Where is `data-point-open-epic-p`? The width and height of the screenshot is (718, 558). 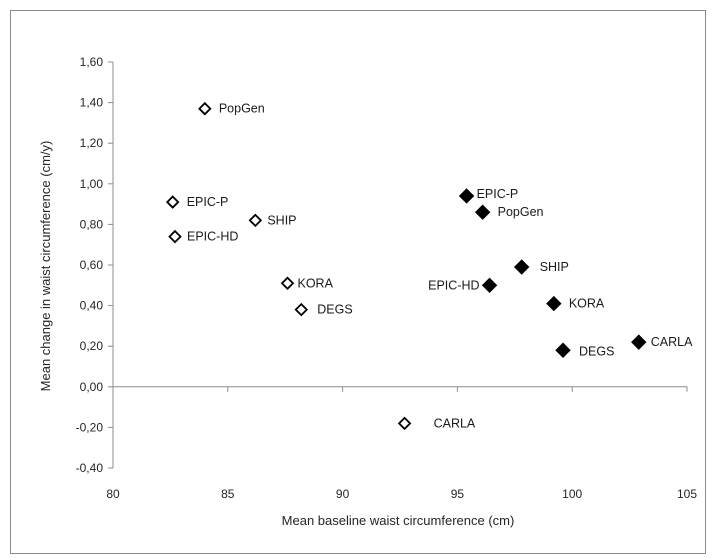
data-point-open-epic-p is located at coordinates (172, 202).